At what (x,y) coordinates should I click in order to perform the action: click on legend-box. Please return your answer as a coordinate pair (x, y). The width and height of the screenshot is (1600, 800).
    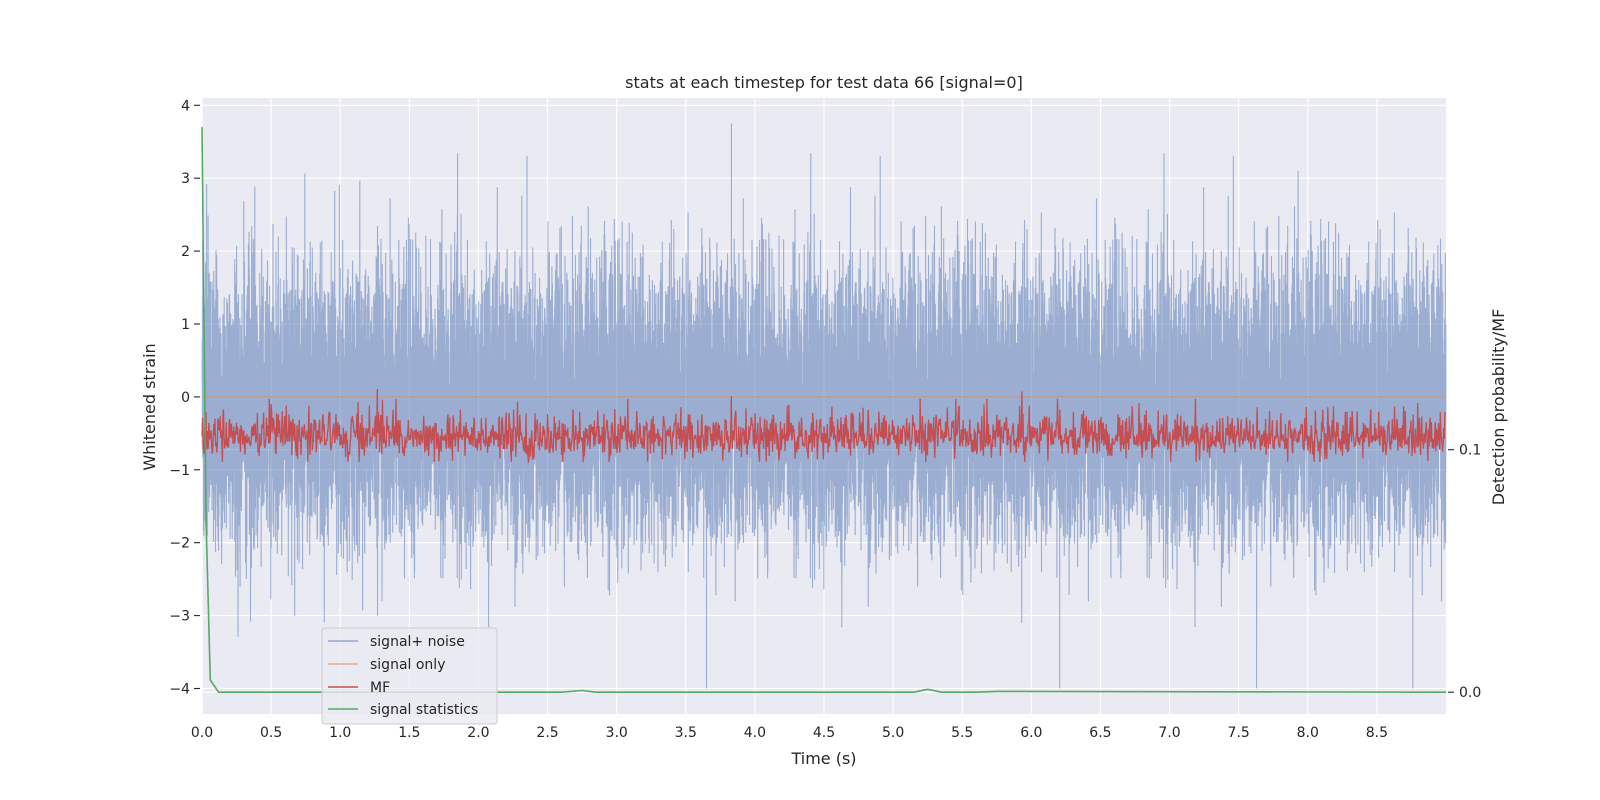
    Looking at the image, I should click on (409, 676).